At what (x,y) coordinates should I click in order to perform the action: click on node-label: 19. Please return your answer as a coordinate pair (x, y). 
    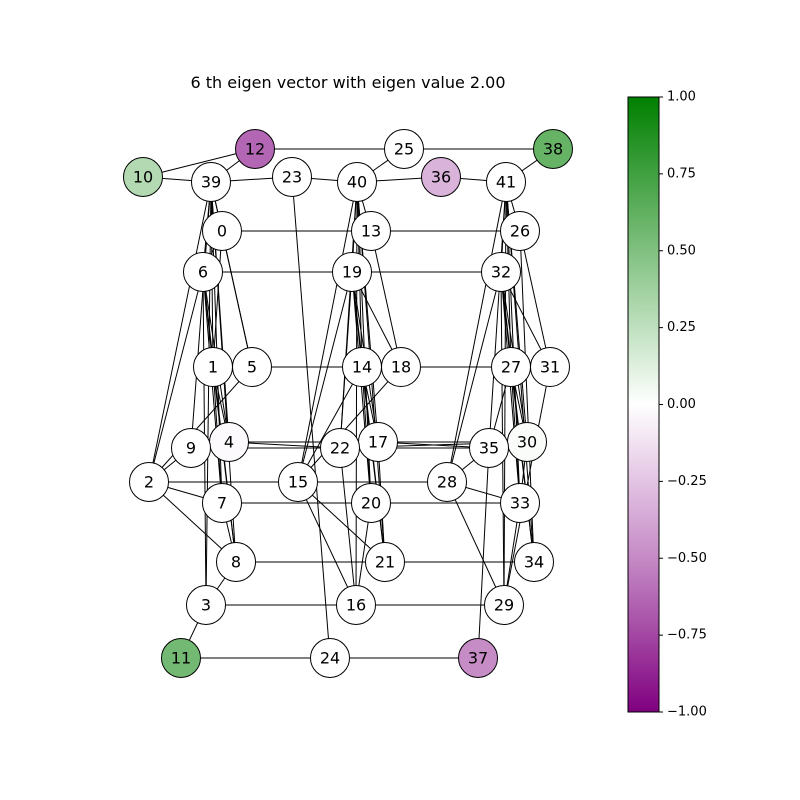
    Looking at the image, I should click on (352, 272).